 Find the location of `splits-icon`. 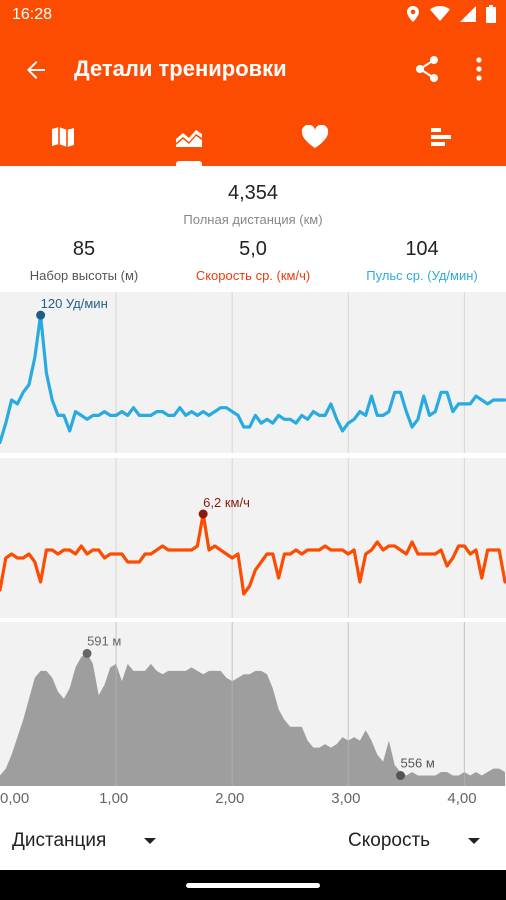

splits-icon is located at coordinates (441, 137).